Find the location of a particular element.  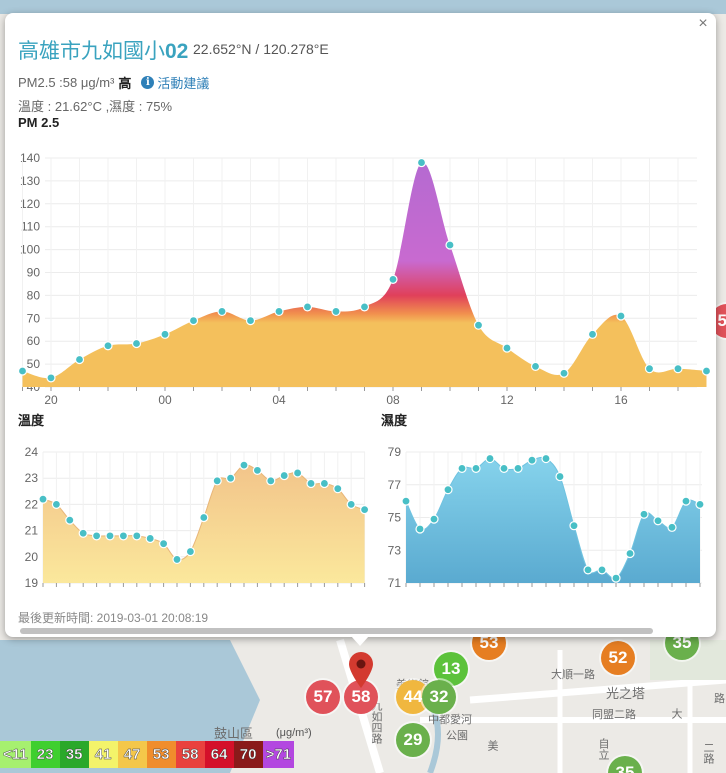

station-name-suffix: 02 is located at coordinates (177, 51).